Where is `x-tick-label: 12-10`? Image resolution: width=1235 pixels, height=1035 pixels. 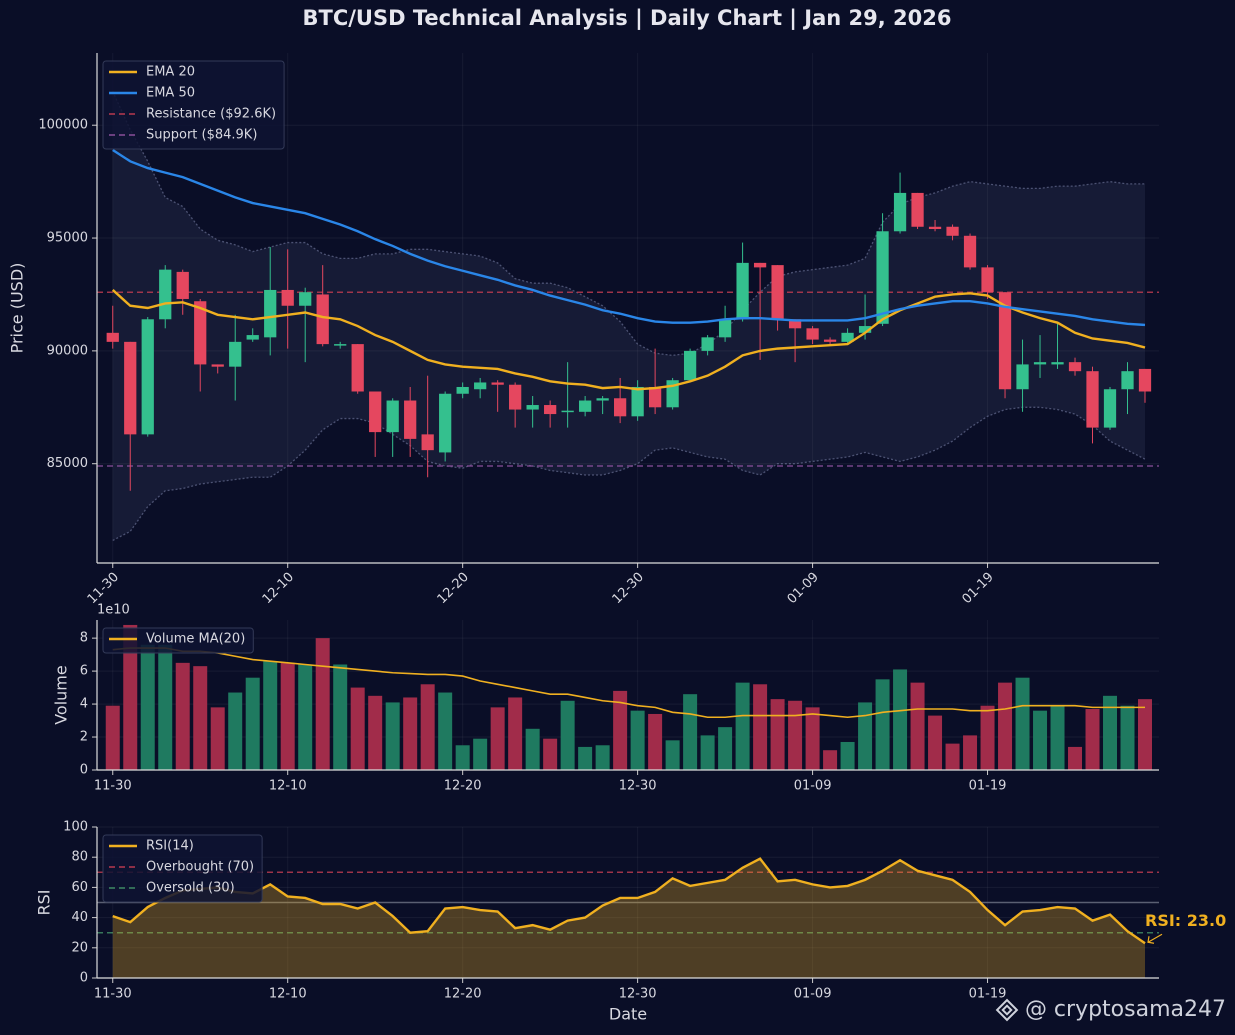
x-tick-label: 12-10 is located at coordinates (288, 786).